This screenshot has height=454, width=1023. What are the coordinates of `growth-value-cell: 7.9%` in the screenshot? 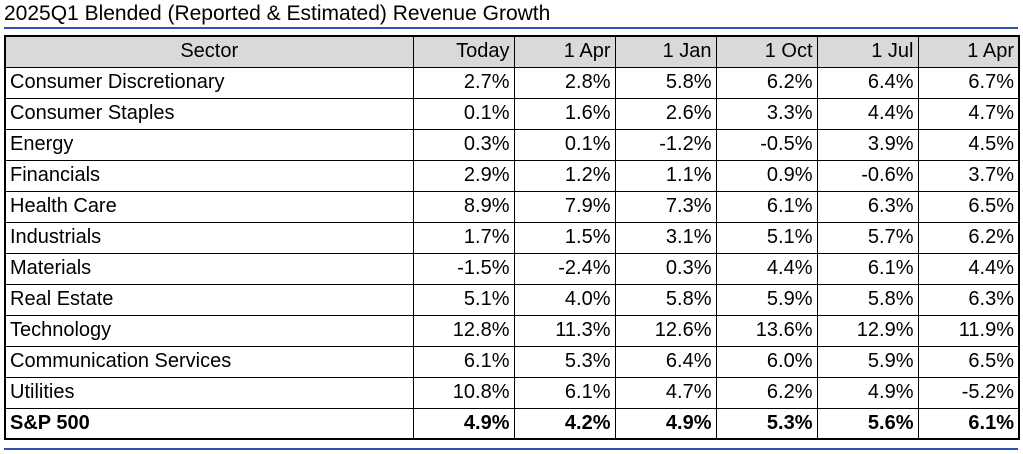 It's located at (564, 206).